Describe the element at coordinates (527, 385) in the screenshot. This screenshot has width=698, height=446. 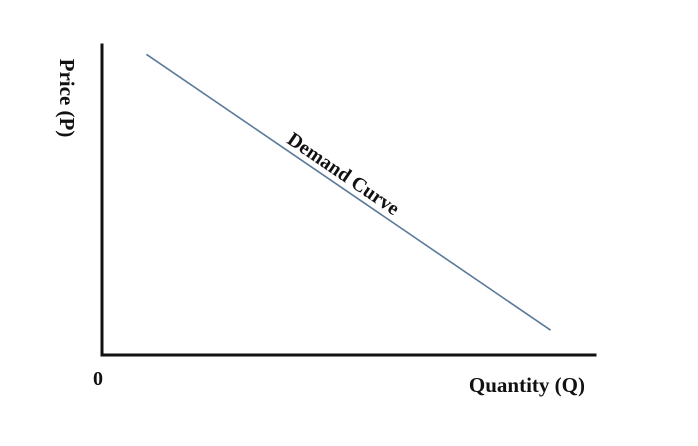
I see `x-axis-label: Quantity (Q)` at that location.